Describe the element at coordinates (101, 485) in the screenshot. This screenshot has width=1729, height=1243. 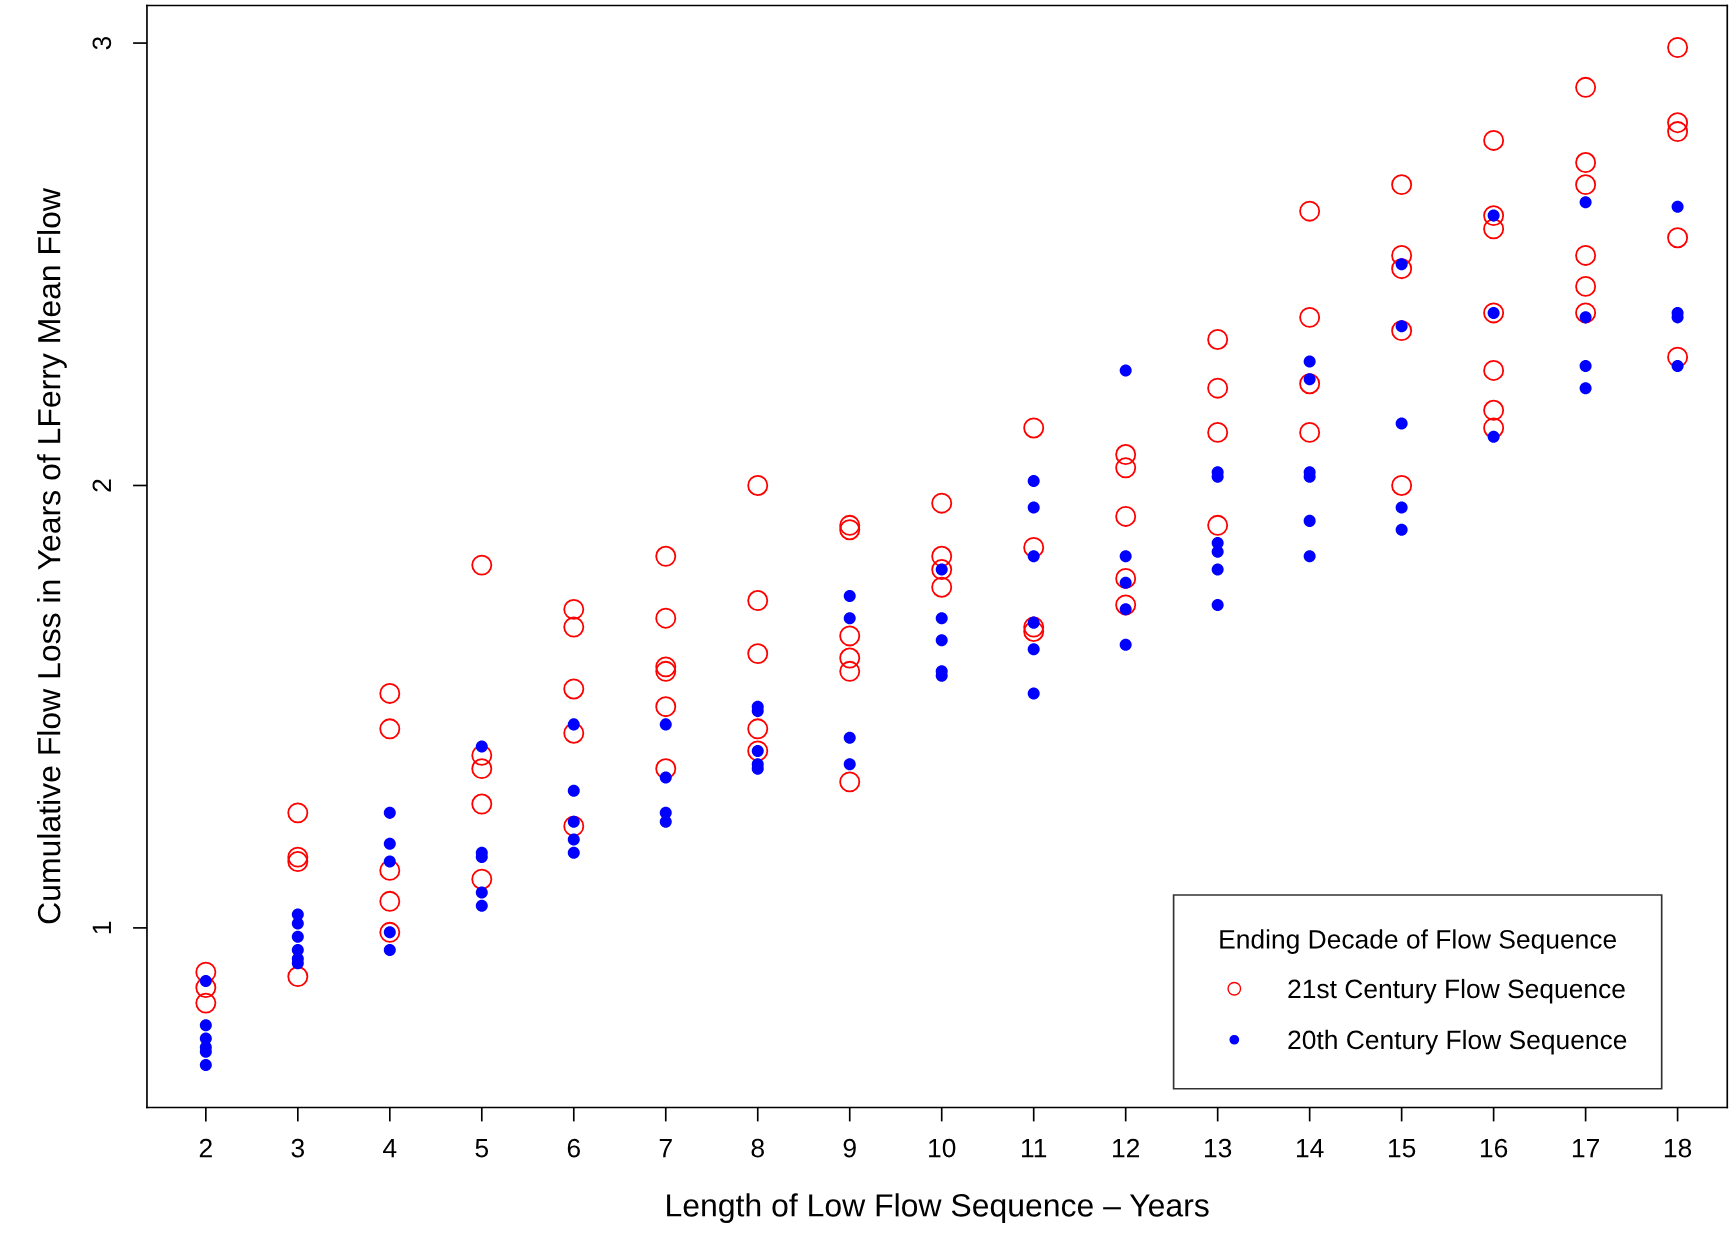
I see `y-tick-label: 2` at that location.